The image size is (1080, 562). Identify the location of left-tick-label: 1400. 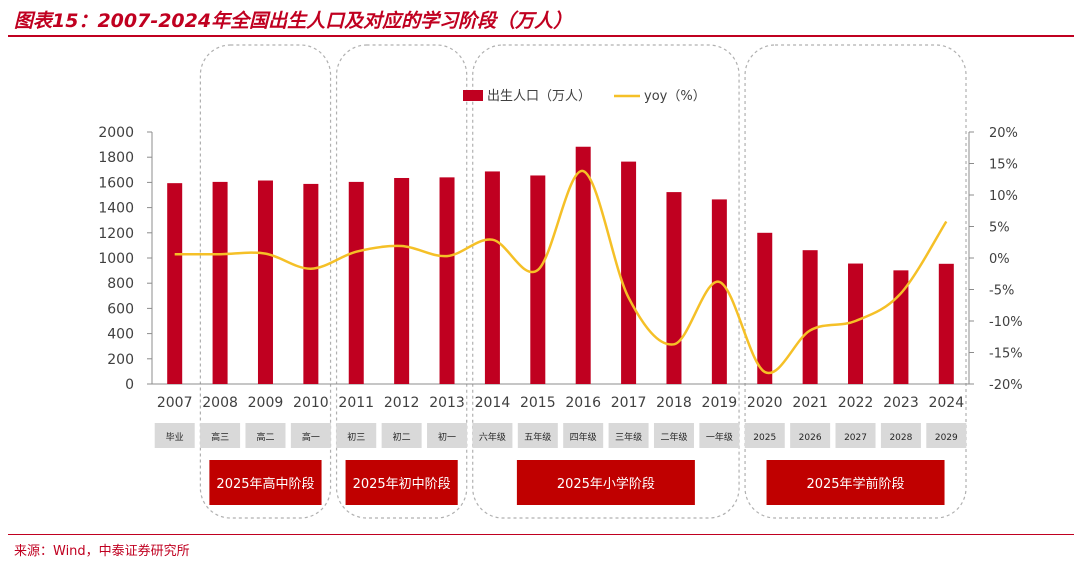
(116, 209).